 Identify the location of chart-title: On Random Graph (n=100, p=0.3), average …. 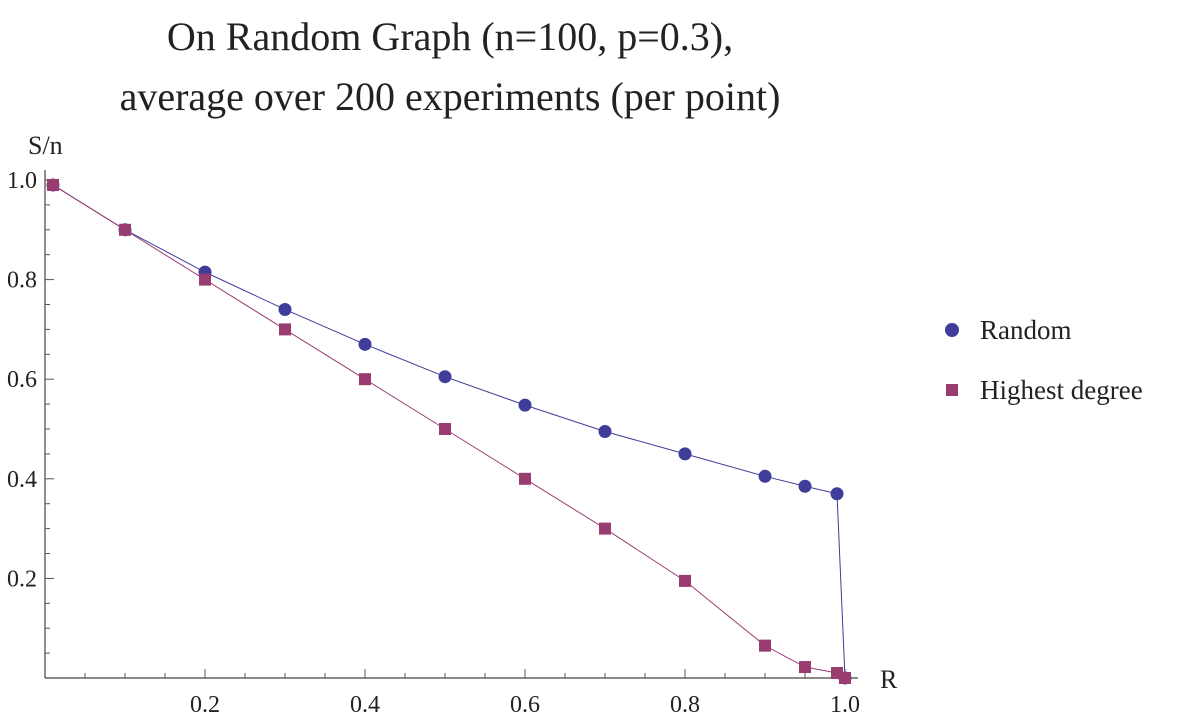
(450, 66).